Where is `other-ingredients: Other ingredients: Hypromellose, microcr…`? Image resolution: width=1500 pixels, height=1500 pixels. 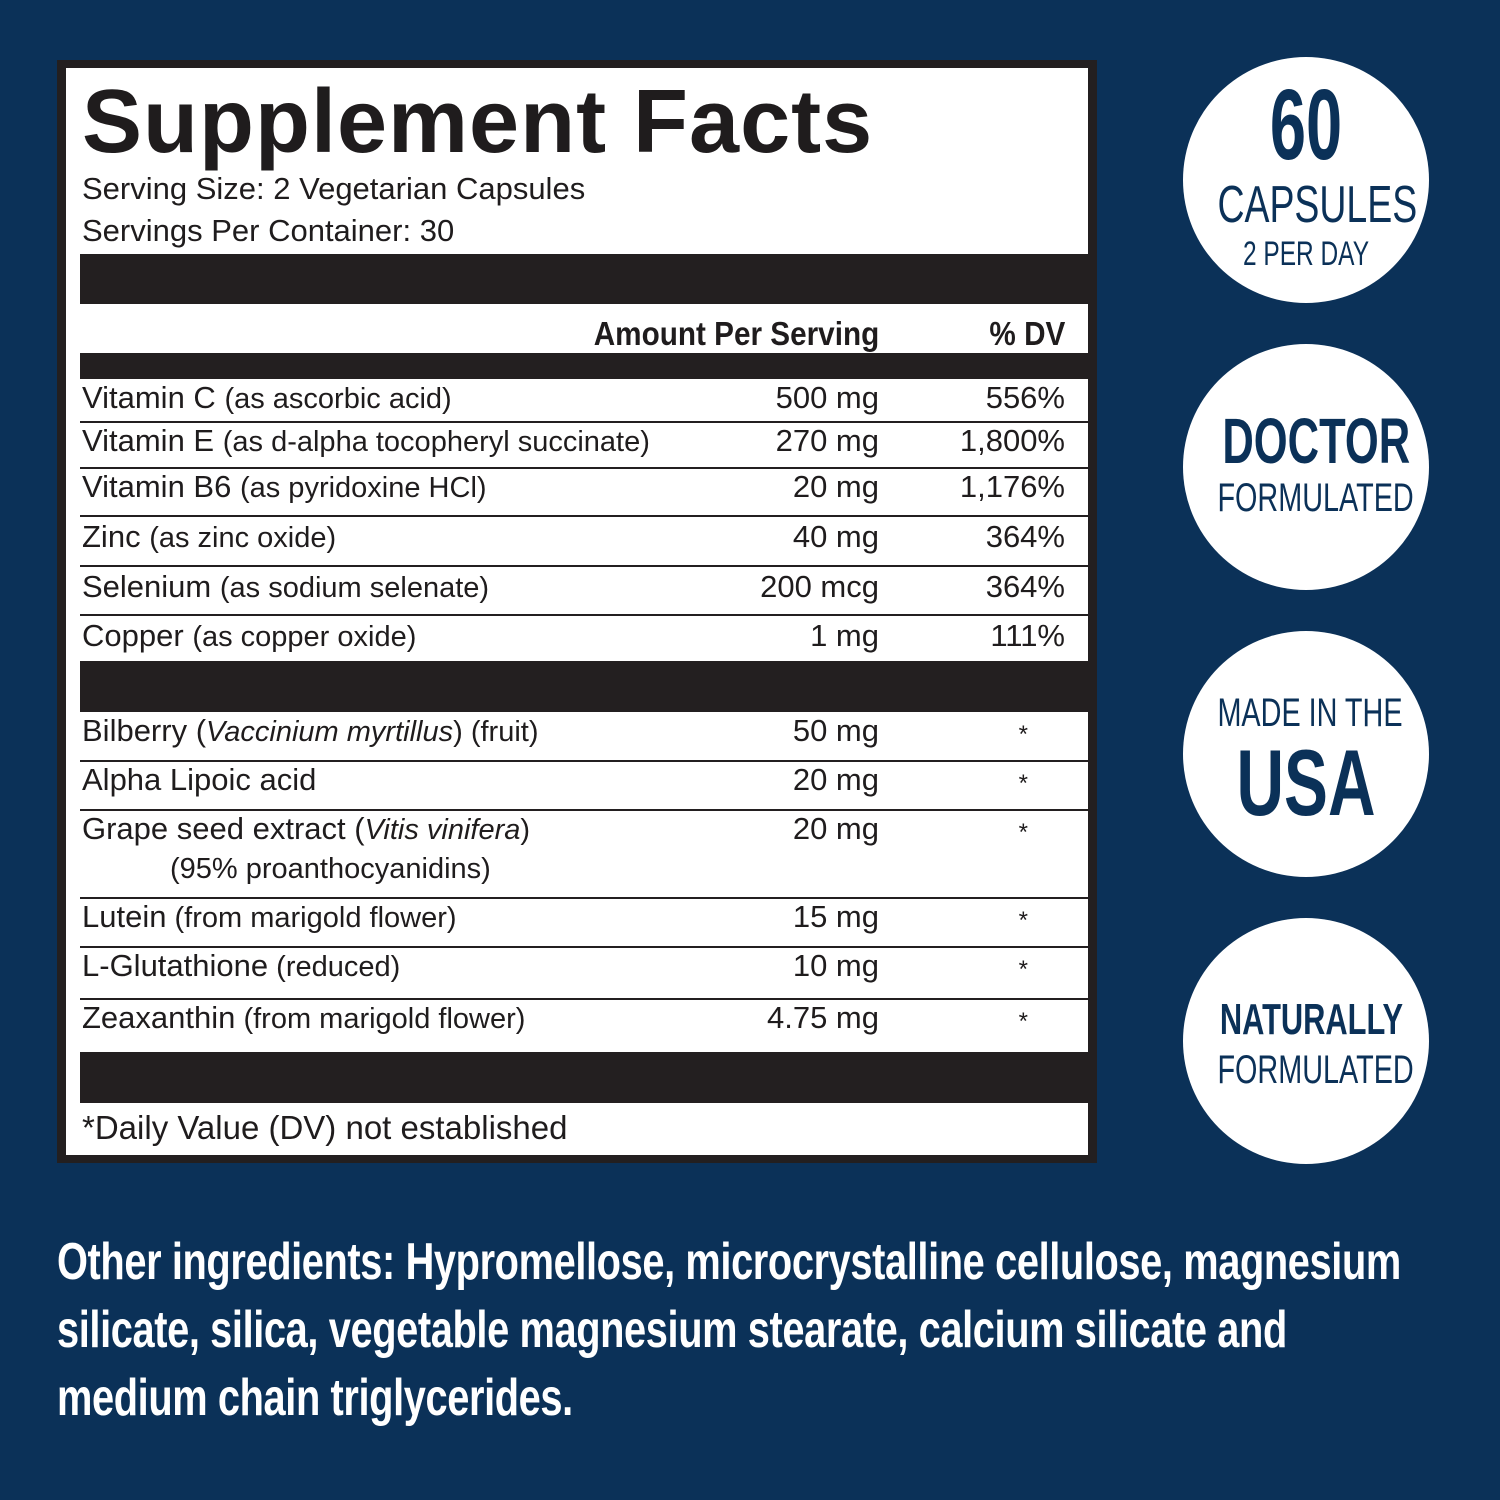 other-ingredients: Other ingredients: Hypromellose, microcr… is located at coordinates (741, 1330).